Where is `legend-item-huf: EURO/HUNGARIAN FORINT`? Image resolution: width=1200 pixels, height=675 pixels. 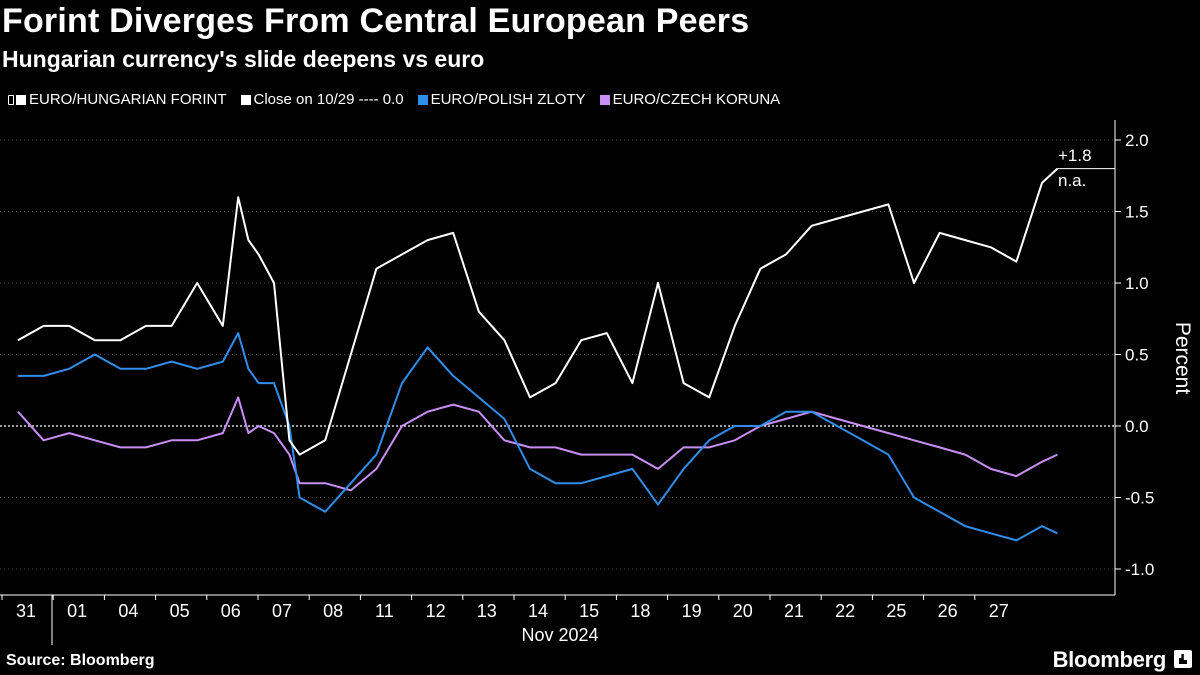
legend-item-huf: EURO/HUNGARIAN FORINT is located at coordinates (117, 99).